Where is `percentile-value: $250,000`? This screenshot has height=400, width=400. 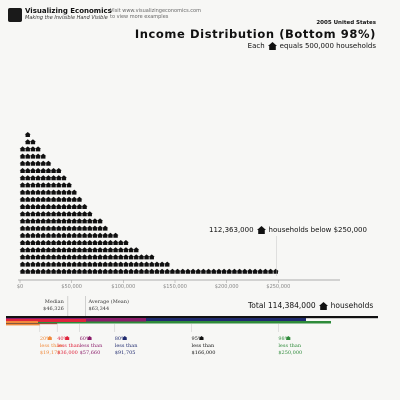 percentile-value: $250,000 is located at coordinates (290, 353).